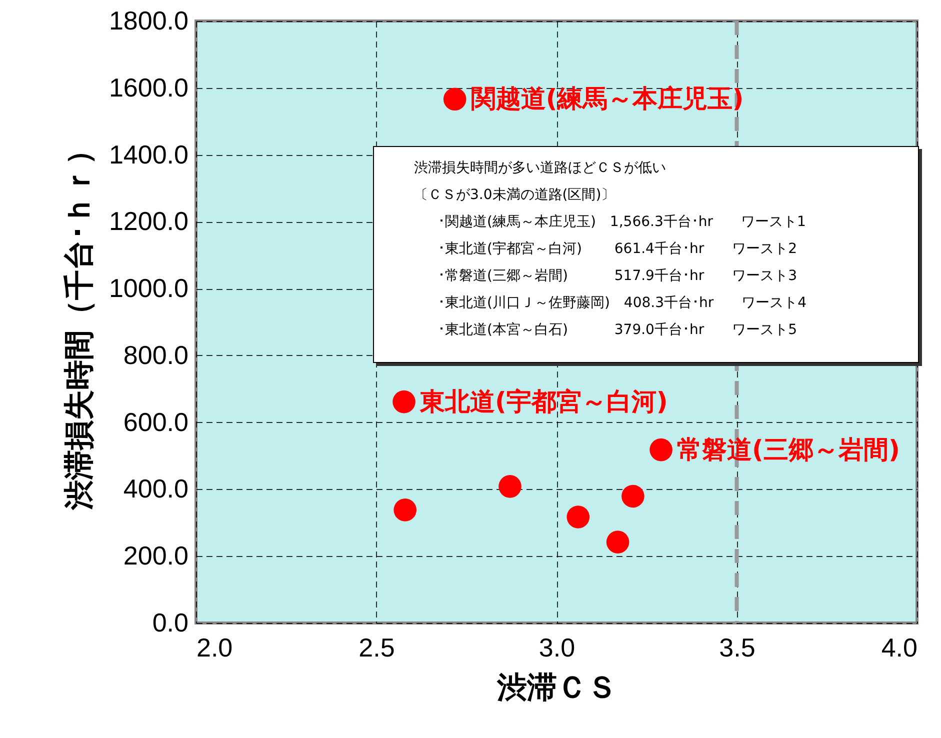  I want to click on x-axis-title: 渋滞ＣＳ, so click(556, 688).